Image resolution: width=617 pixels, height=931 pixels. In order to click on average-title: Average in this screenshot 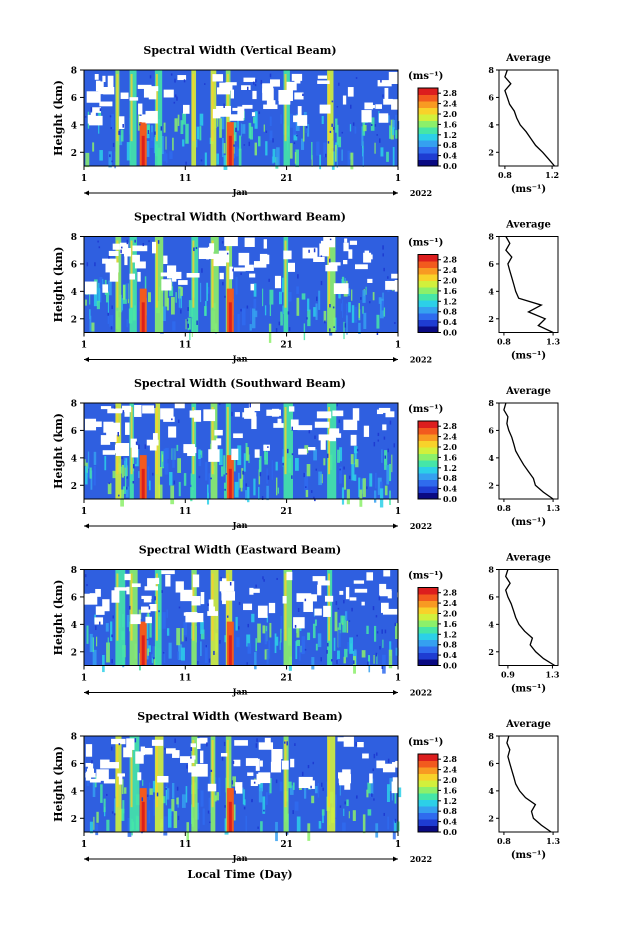, I will do `click(528, 58)`.